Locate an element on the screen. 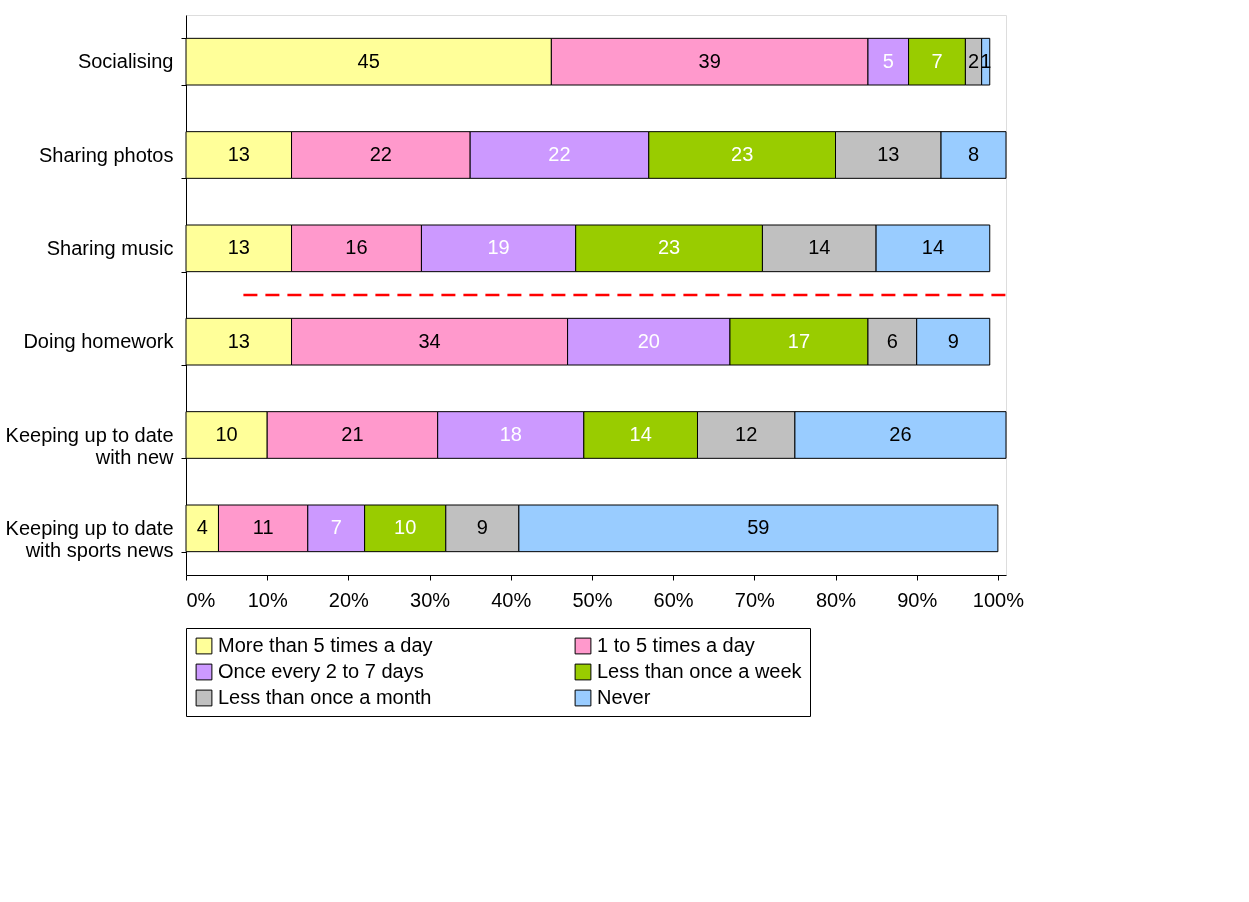  x-tick-label: 60% is located at coordinates (673, 599).